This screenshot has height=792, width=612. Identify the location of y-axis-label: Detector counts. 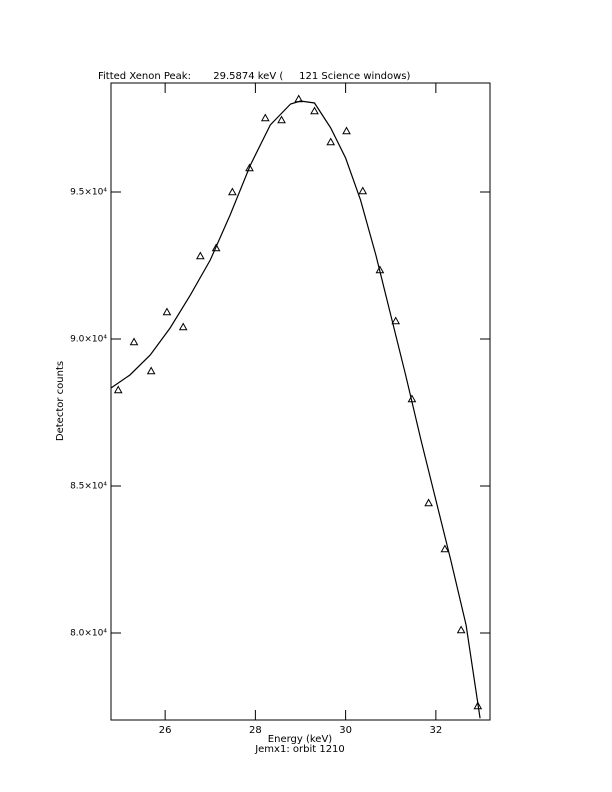
(60, 401).